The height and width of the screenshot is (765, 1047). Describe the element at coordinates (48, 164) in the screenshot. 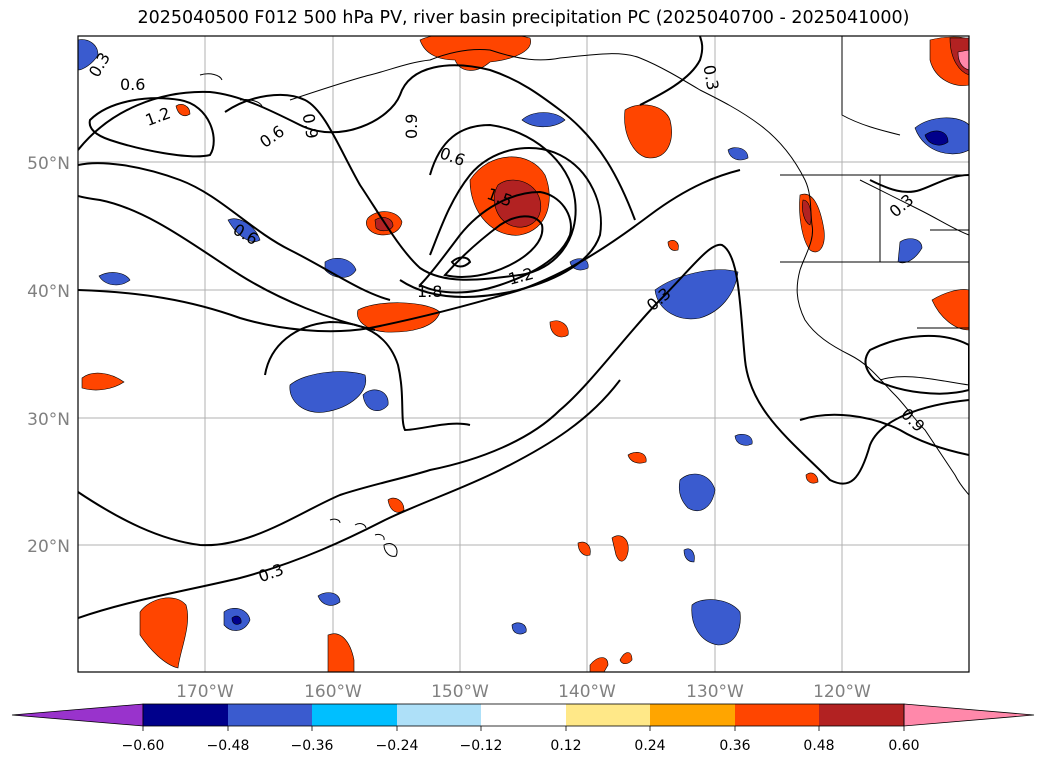

I see `lat-label-50: 50°N` at that location.